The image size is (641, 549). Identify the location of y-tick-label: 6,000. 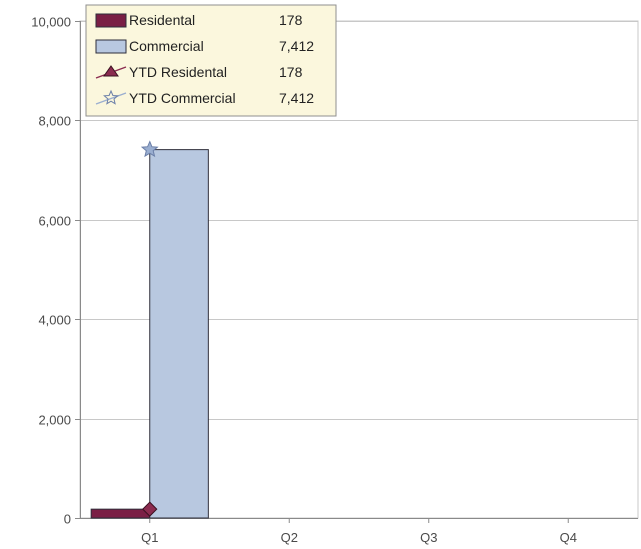
(54, 221).